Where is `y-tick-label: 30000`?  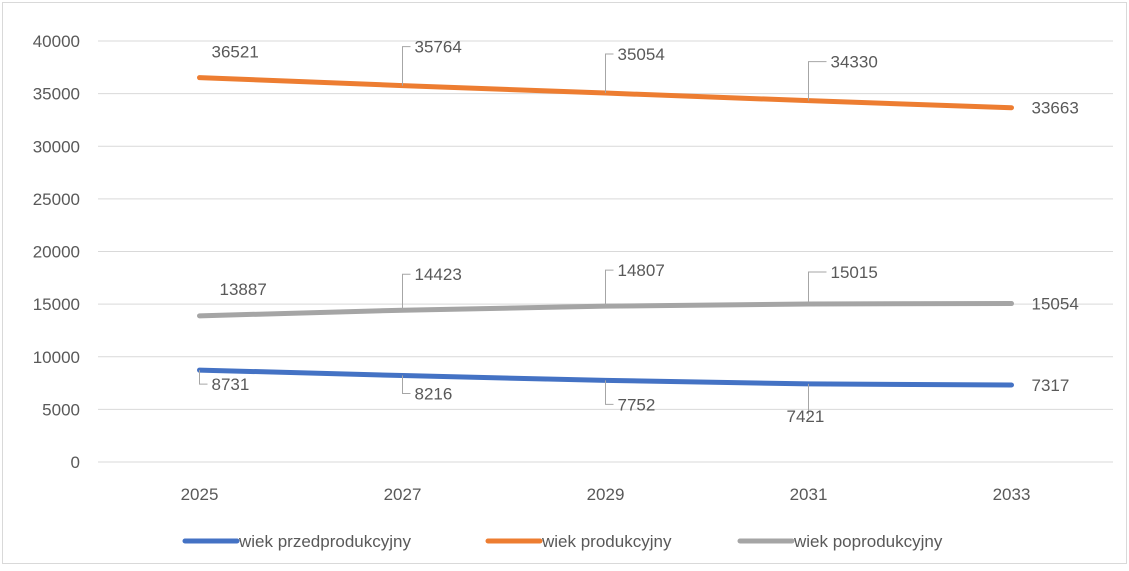
y-tick-label: 30000 is located at coordinates (56, 146).